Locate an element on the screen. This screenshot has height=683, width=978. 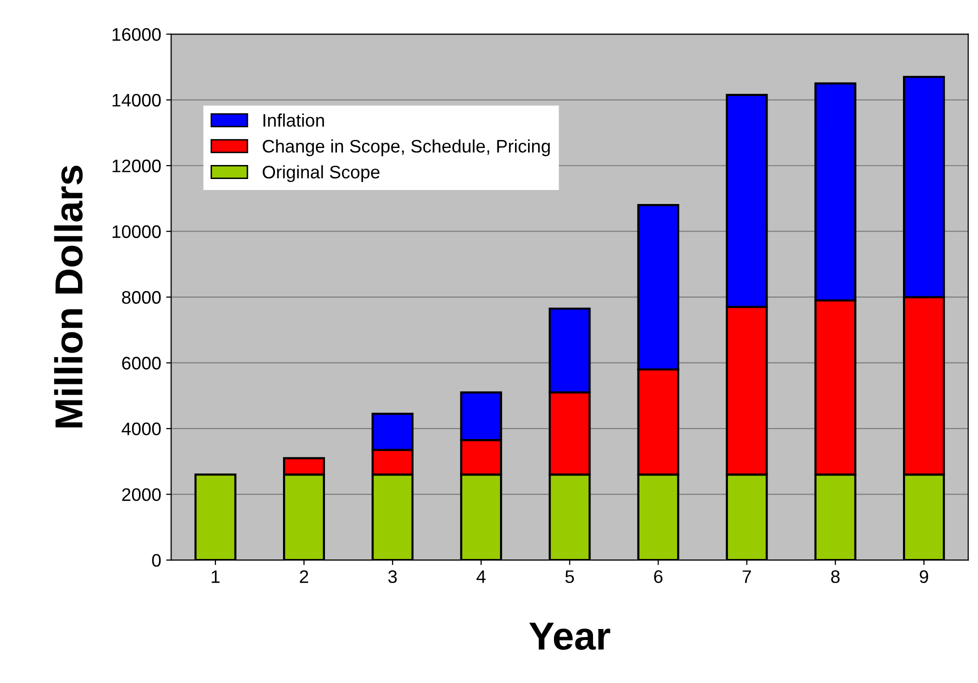
x-tick-label: 8 is located at coordinates (835, 577).